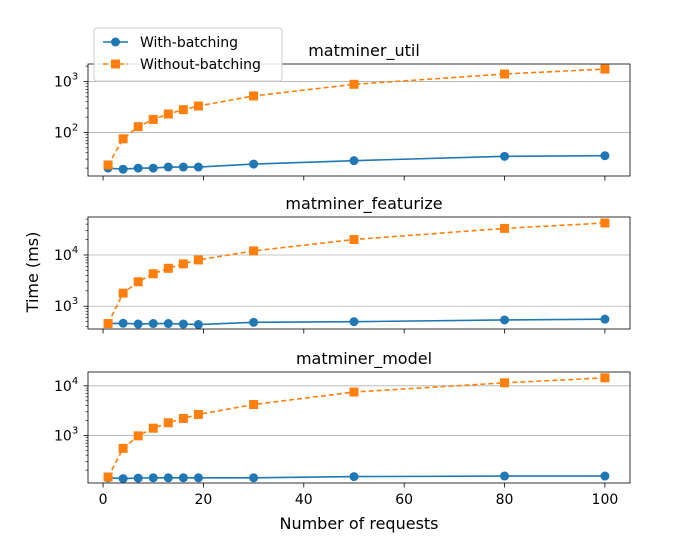  What do you see at coordinates (404, 500) in the screenshot?
I see `x-tick-label: 60` at bounding box center [404, 500].